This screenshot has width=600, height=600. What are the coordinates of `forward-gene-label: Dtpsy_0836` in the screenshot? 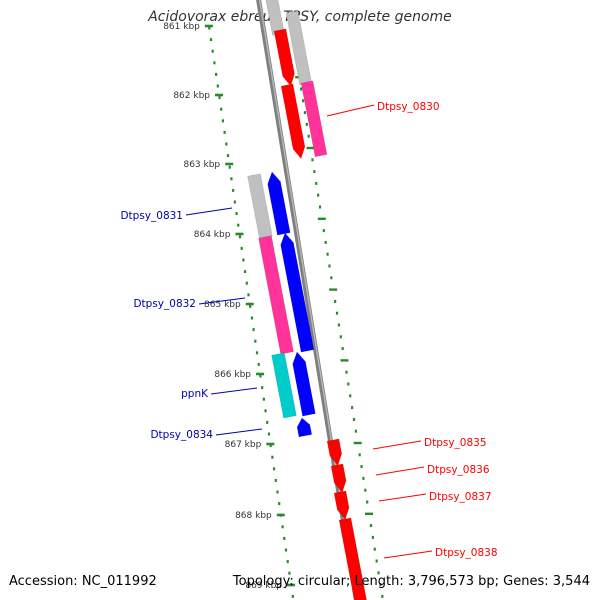 It's located at (458, 470).